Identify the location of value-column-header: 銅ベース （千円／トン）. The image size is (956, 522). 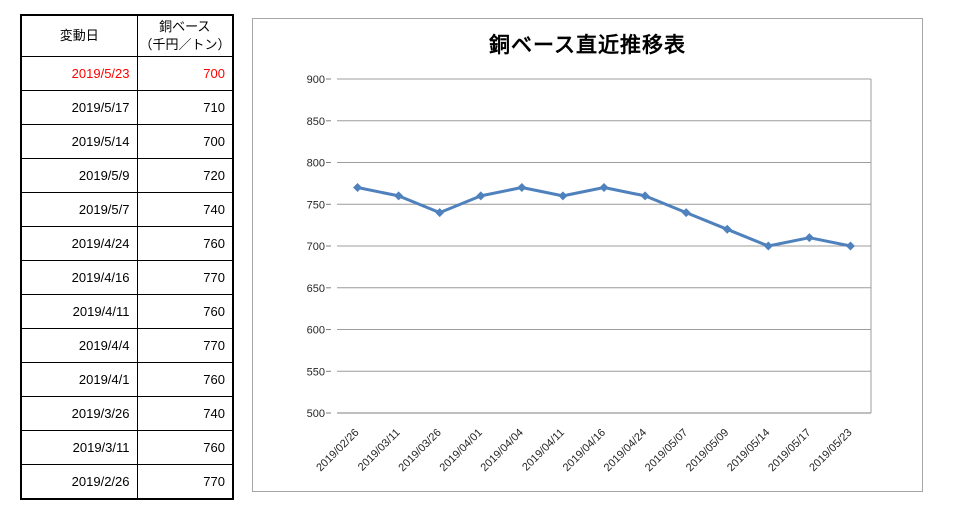
(185, 35).